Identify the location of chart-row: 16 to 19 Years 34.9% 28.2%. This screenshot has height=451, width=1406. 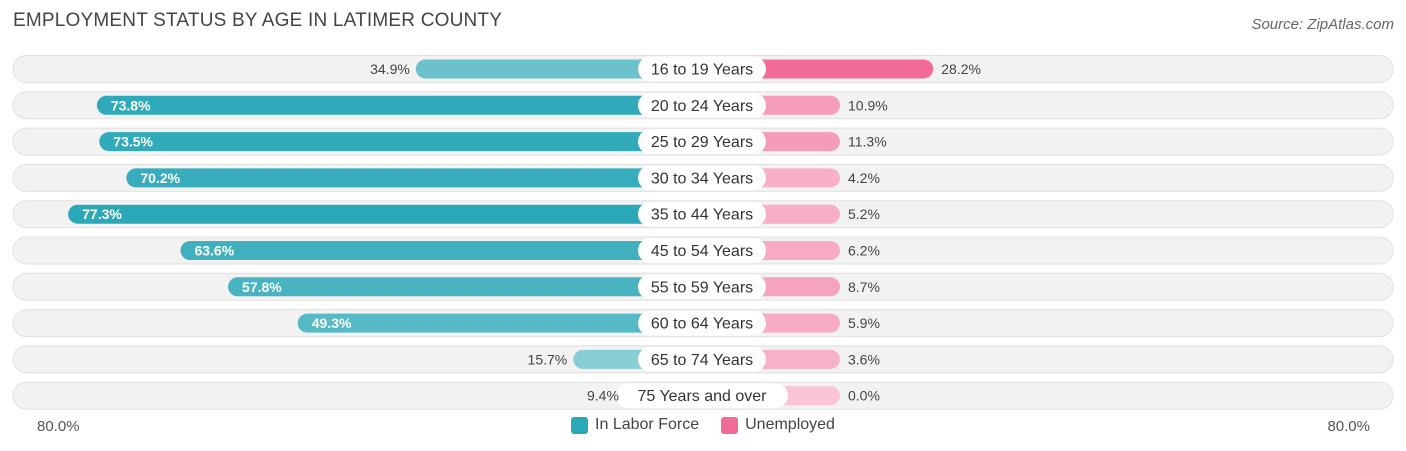
(703, 69).